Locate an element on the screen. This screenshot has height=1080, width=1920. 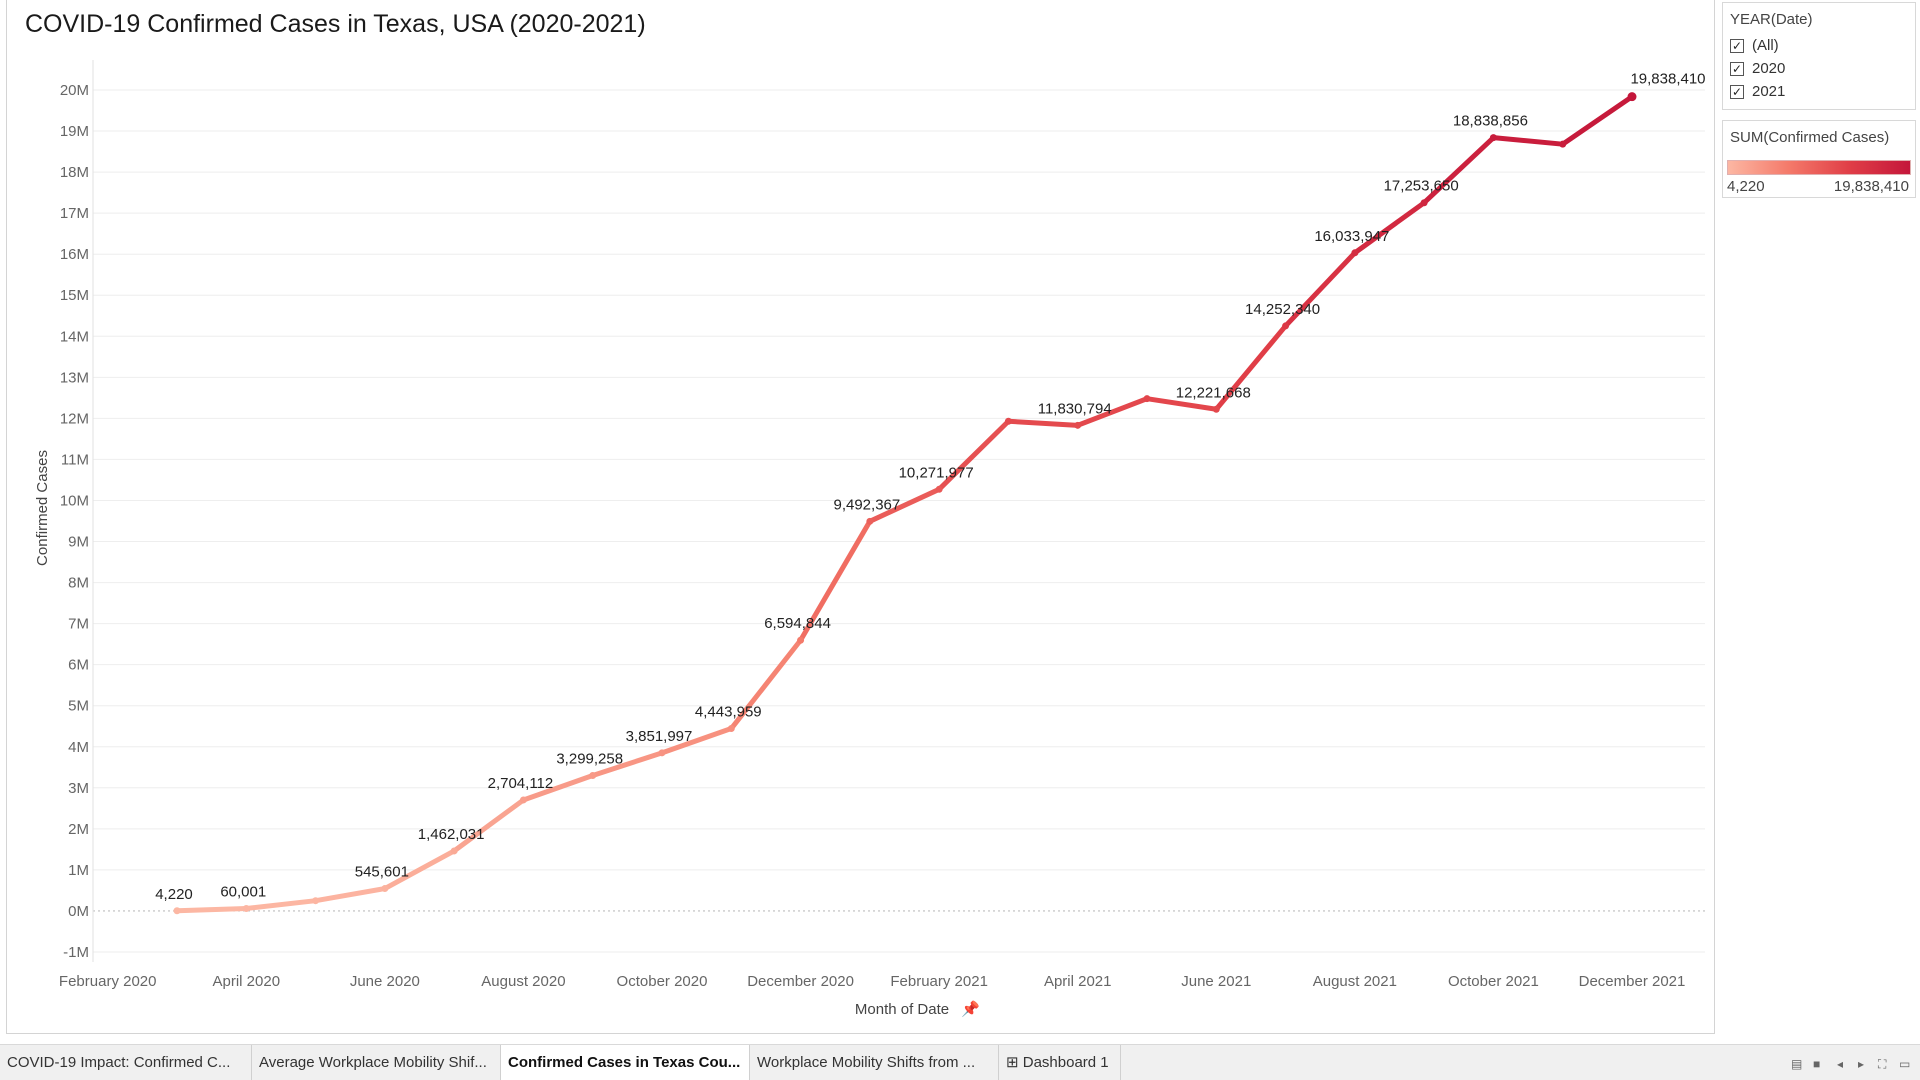
data-label: 60,001 is located at coordinates (243, 891).